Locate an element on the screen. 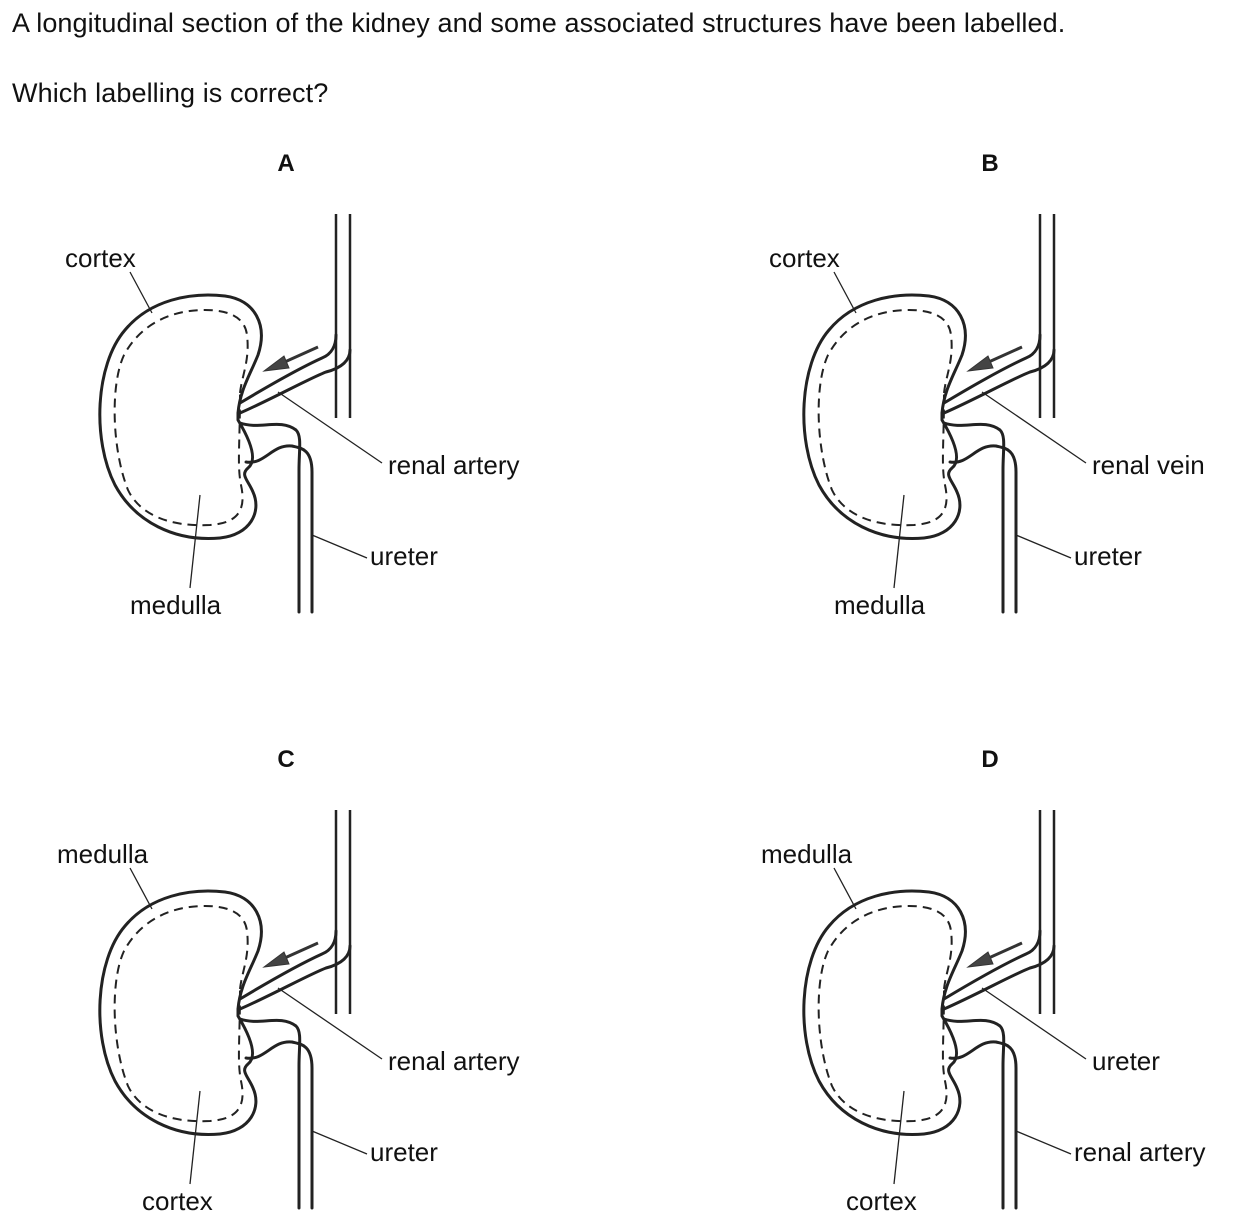  option-letter: B is located at coordinates (990, 163).